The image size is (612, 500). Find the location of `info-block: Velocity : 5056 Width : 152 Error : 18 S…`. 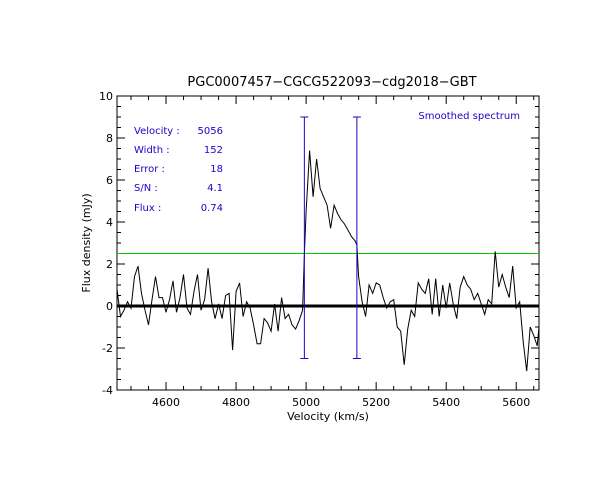

info-block: Velocity : 5056 Width : 152 Error : 18 S… is located at coordinates (178, 170).